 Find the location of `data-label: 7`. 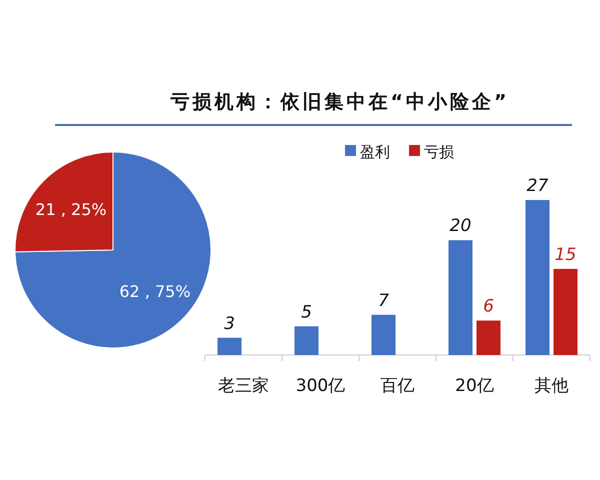

data-label: 7 is located at coordinates (384, 300).